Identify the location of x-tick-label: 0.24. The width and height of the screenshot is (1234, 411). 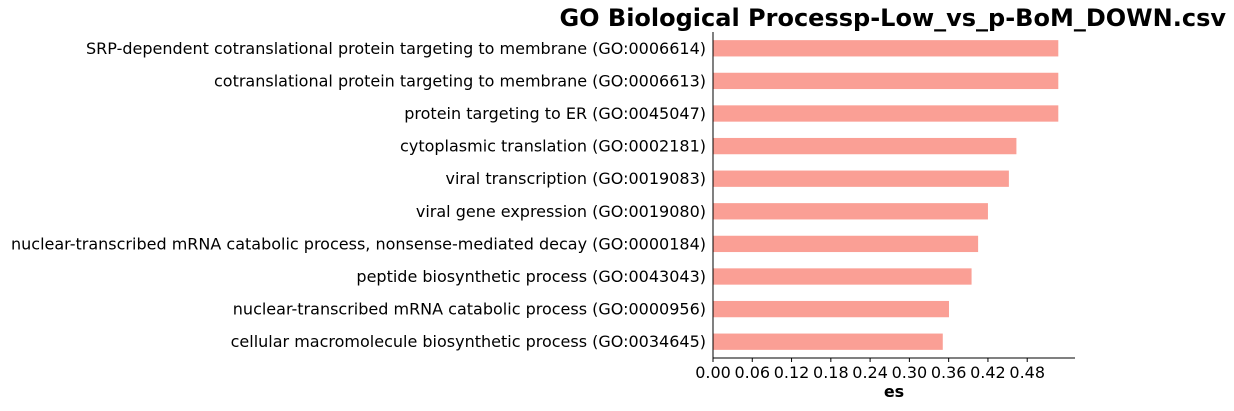
(870, 372).